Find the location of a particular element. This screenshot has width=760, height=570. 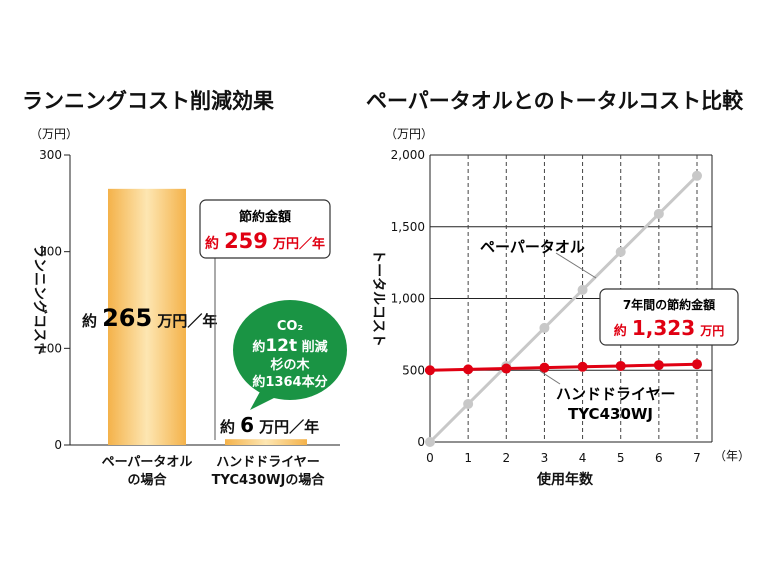

right-x-unit: （年） is located at coordinates (732, 456).